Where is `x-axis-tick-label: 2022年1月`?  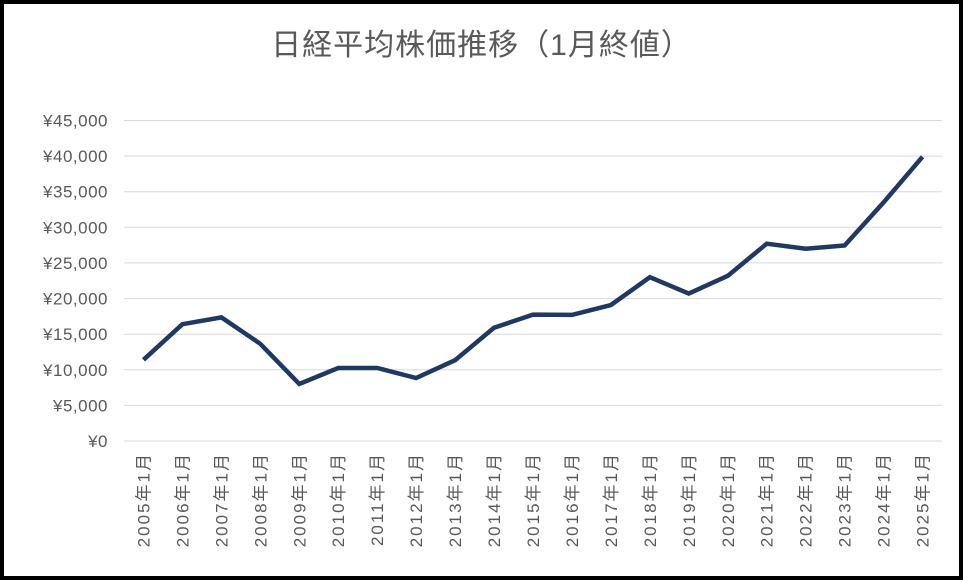
x-axis-tick-label: 2022年1月 is located at coordinates (806, 499).